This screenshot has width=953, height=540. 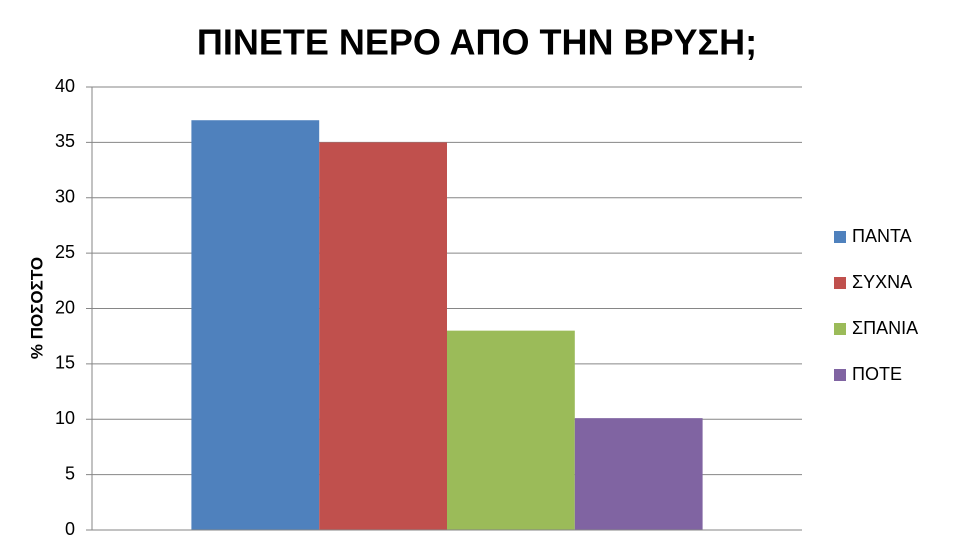 What do you see at coordinates (477, 42) in the screenshot?
I see `chart-title: ΠΙΝΕΤΕ ΝΕΡΟ ΑΠΟ ΤΗΝ ΒΡΥΣΗ;` at bounding box center [477, 42].